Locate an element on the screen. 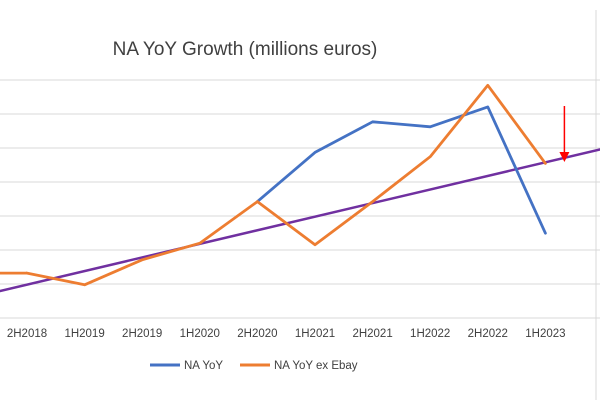  x-tick-label: 1H2019 is located at coordinates (84, 334).